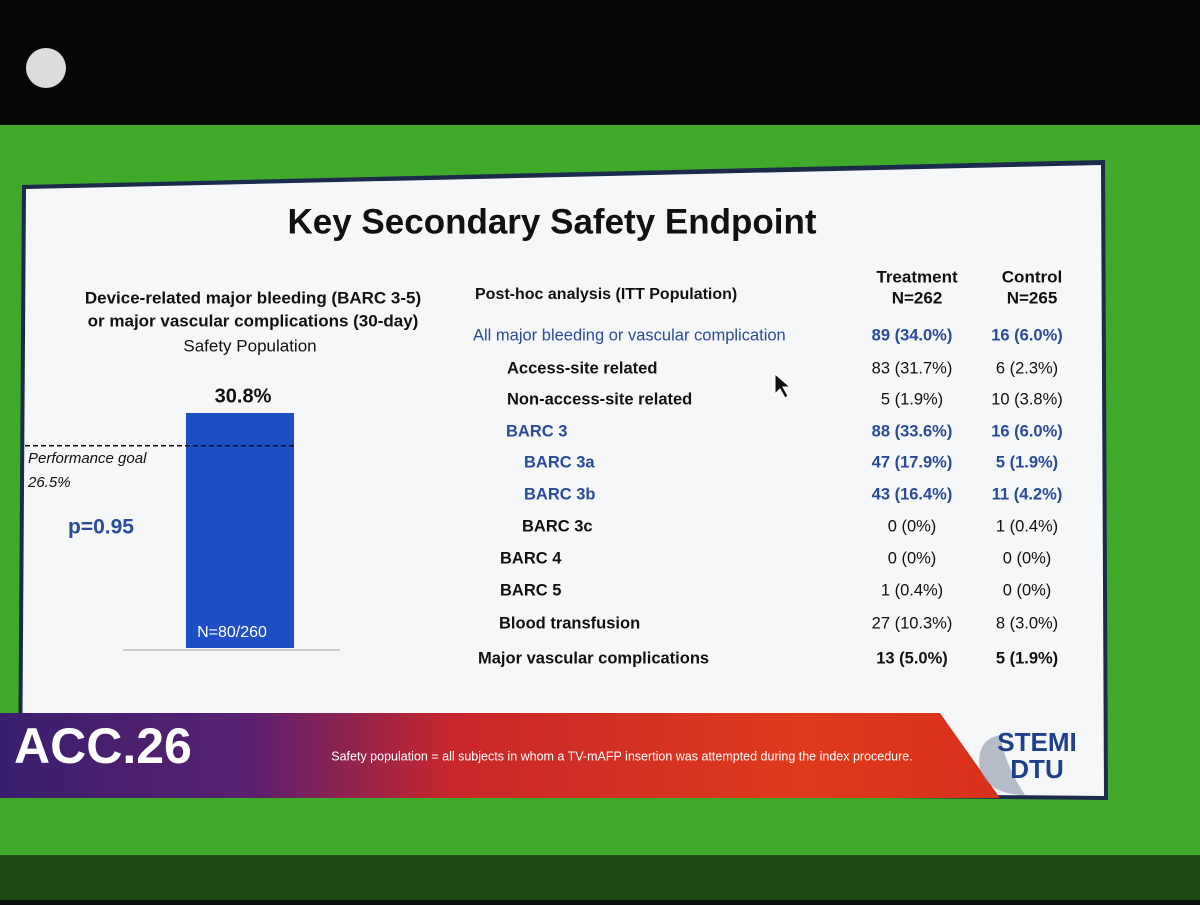  I want to click on row-label: BARC 3, so click(536, 431).